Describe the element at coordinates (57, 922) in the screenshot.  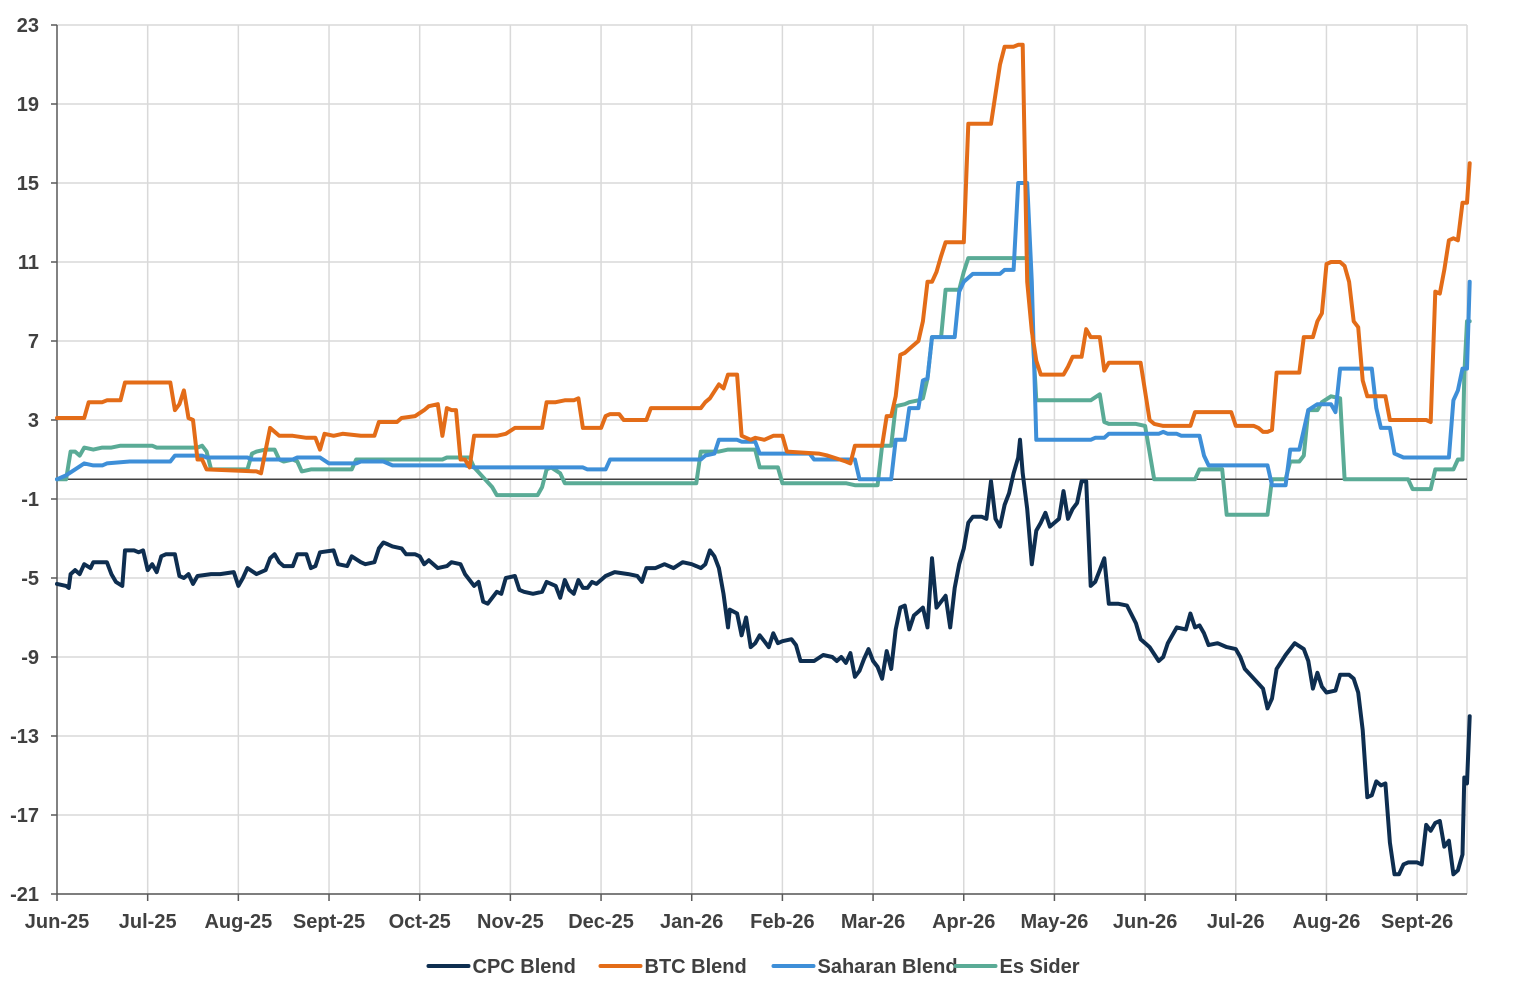
I see `x-tick-label: Jun-25` at that location.